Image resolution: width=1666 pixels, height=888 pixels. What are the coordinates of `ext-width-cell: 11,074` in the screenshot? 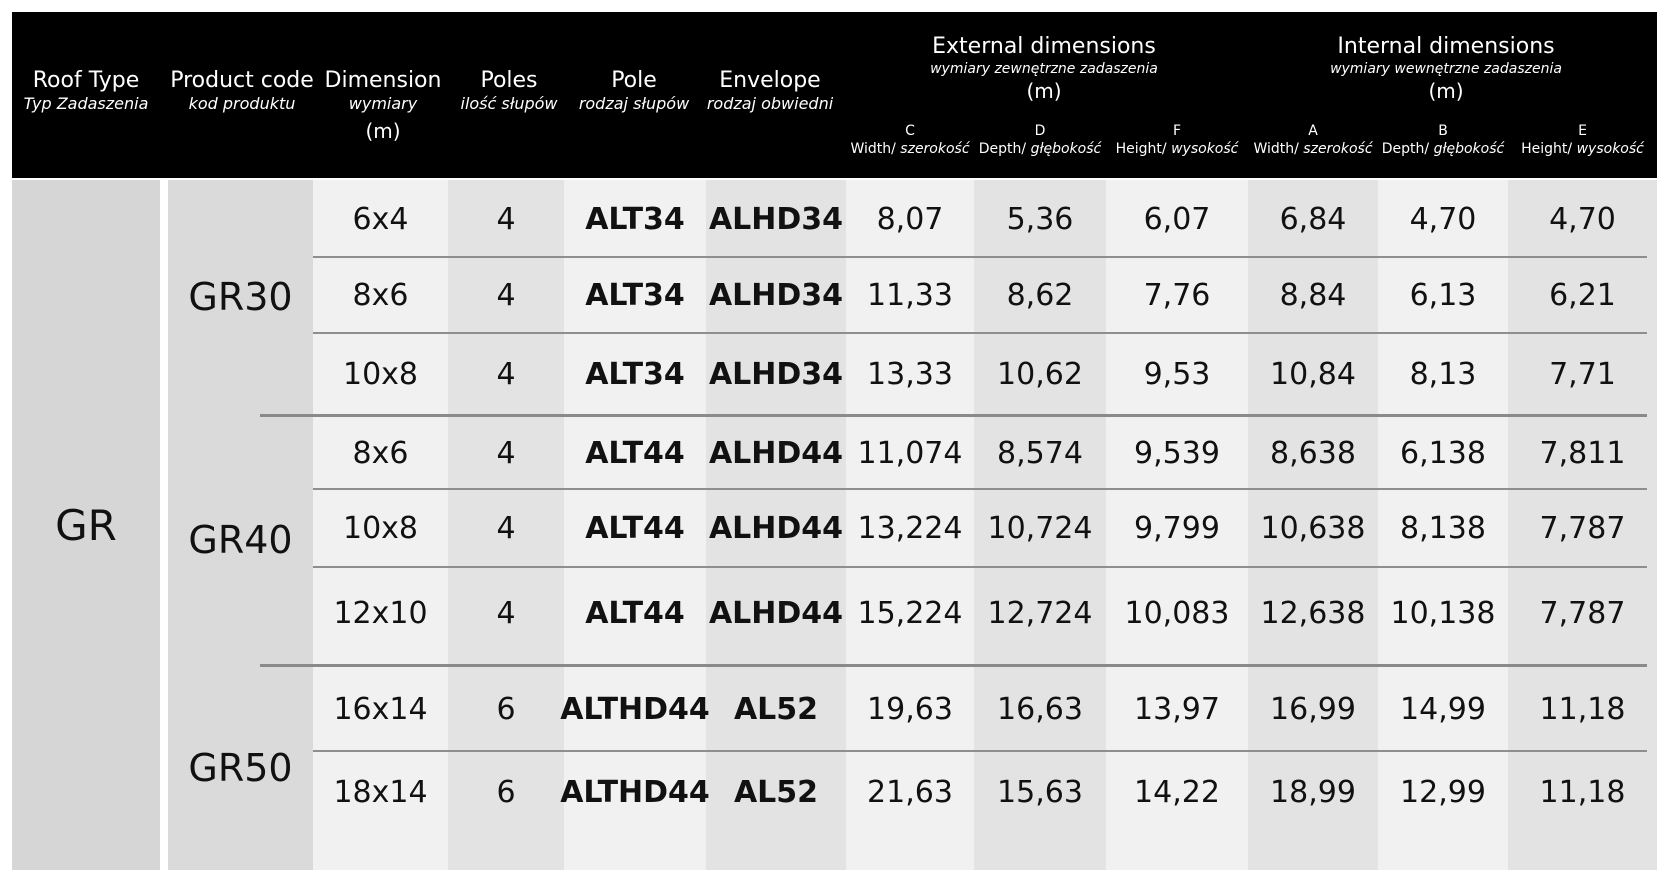 It's located at (910, 453).